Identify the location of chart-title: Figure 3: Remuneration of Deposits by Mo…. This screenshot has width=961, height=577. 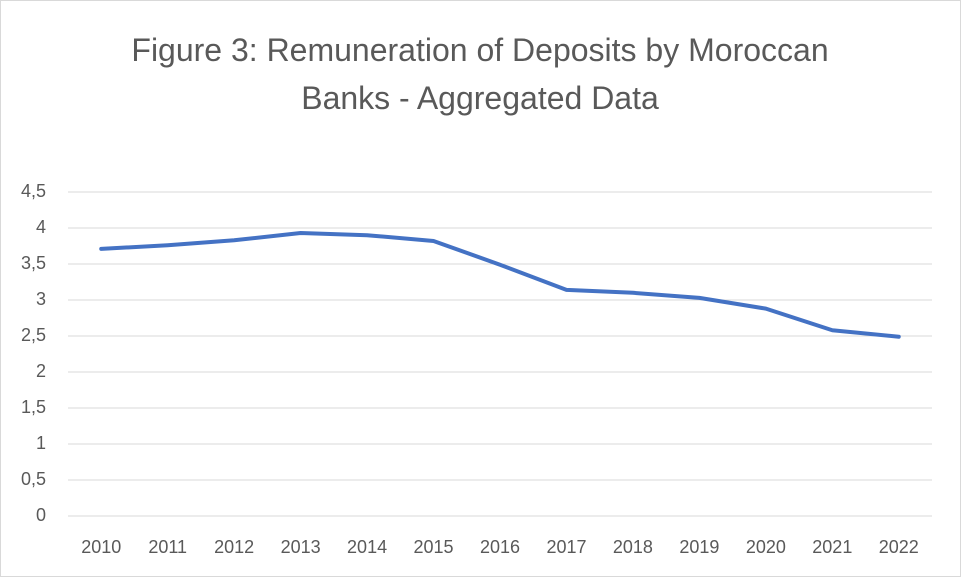
(480, 74).